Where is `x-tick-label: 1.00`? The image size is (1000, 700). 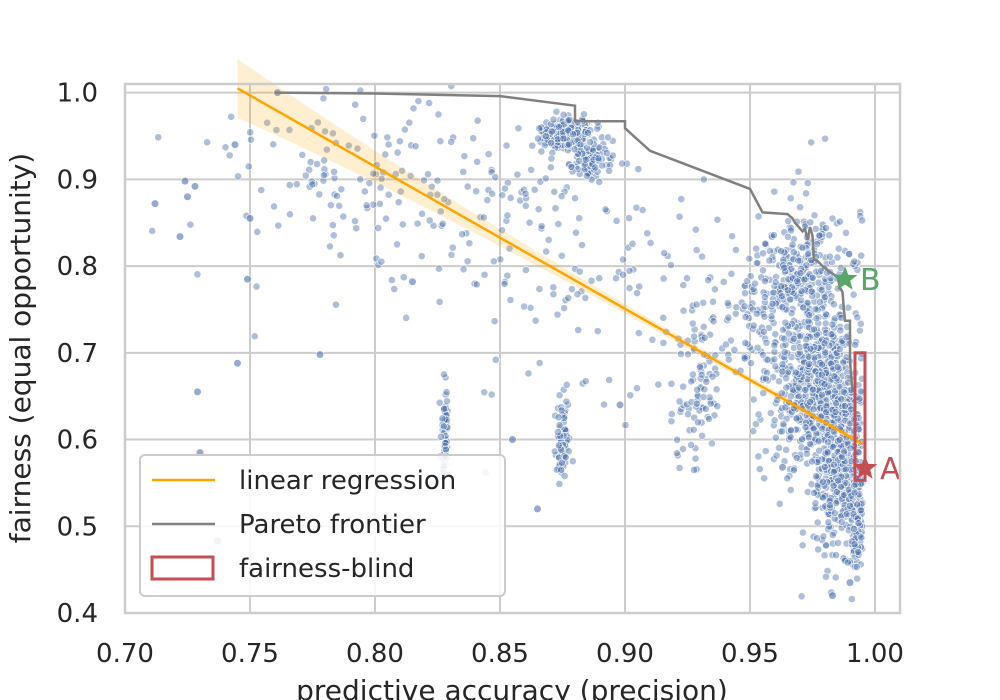
x-tick-label: 1.00 is located at coordinates (875, 654).